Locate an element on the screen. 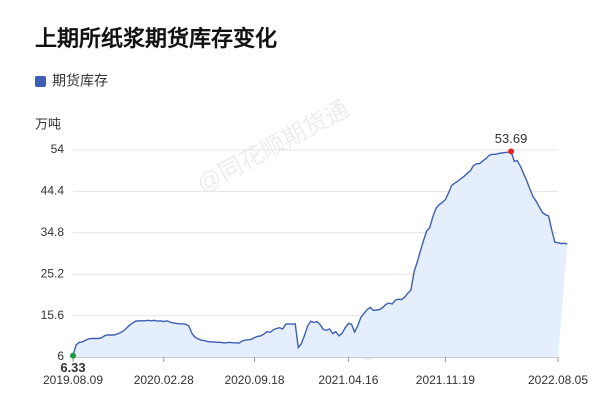 The height and width of the screenshot is (408, 600). y-tick-label: 34.8 is located at coordinates (53, 232).